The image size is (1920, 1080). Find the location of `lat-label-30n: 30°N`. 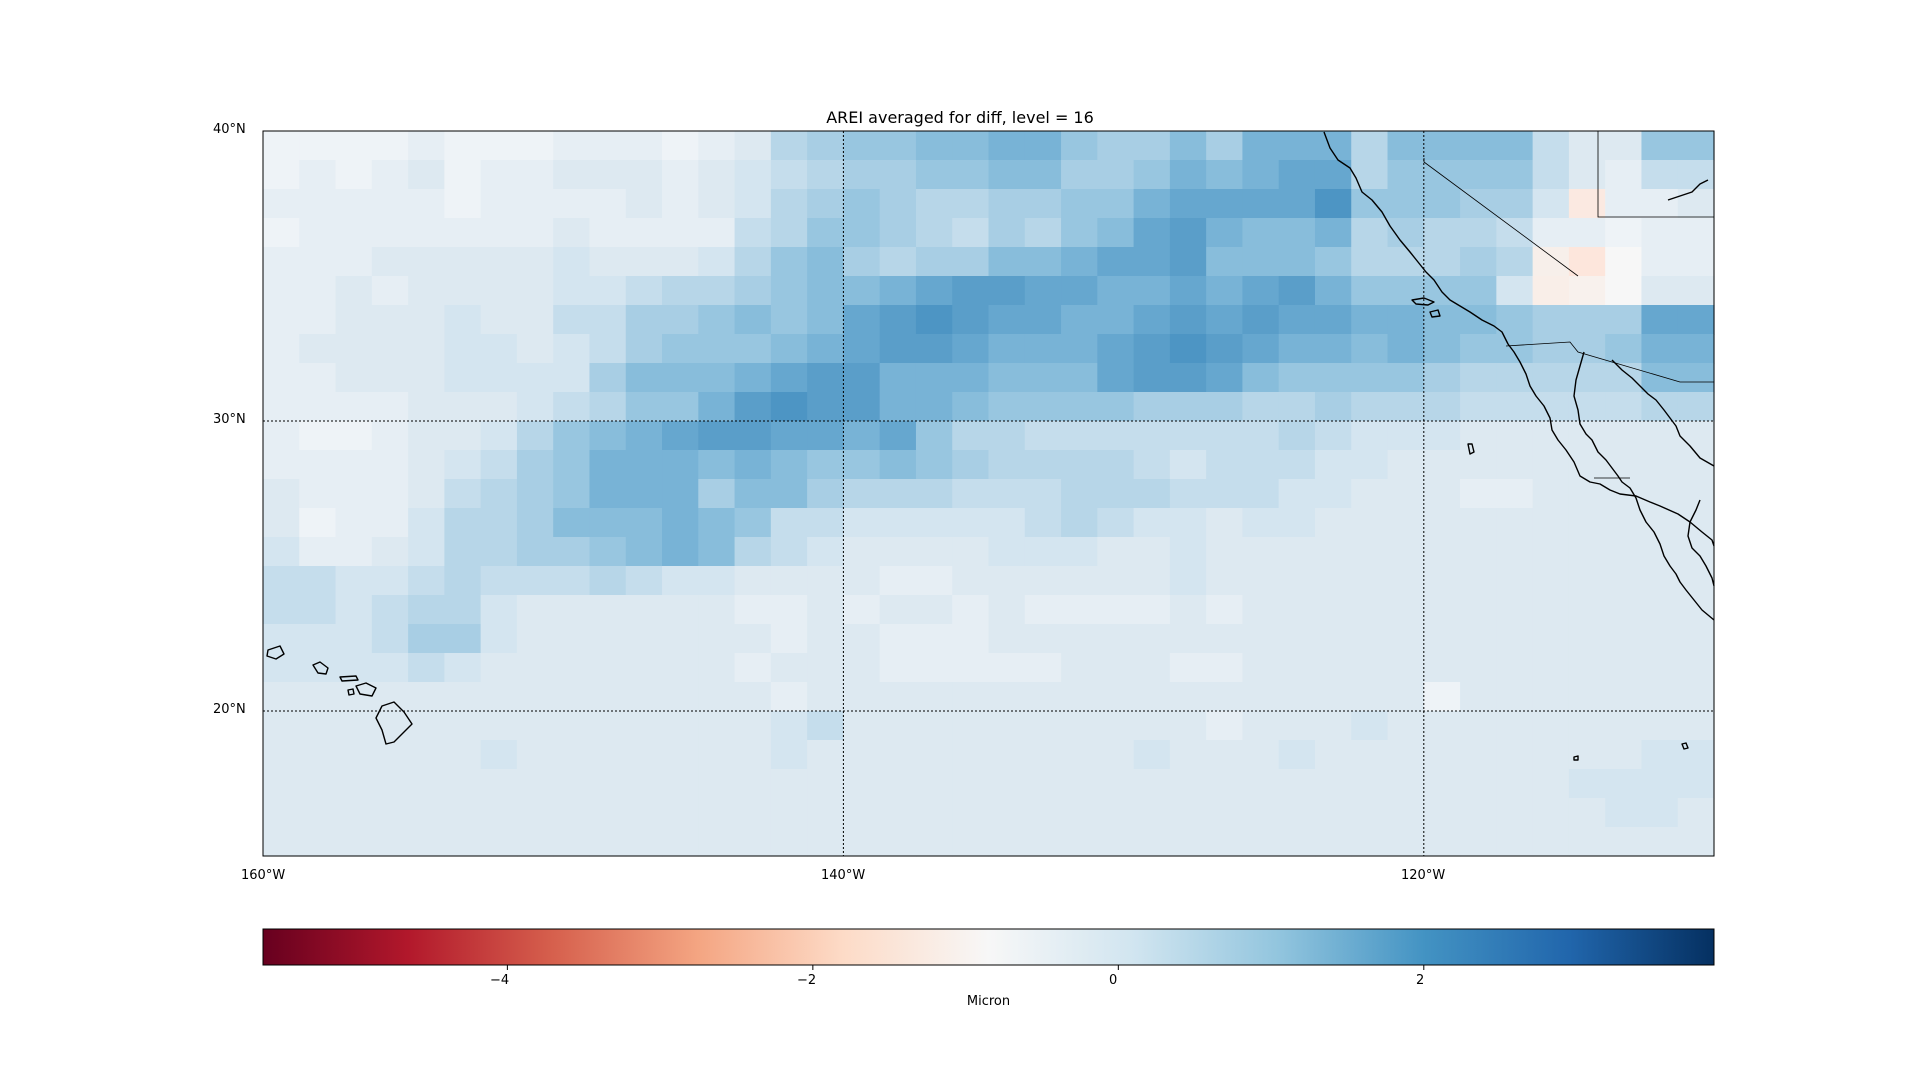

lat-label-30n: 30°N is located at coordinates (229, 419).